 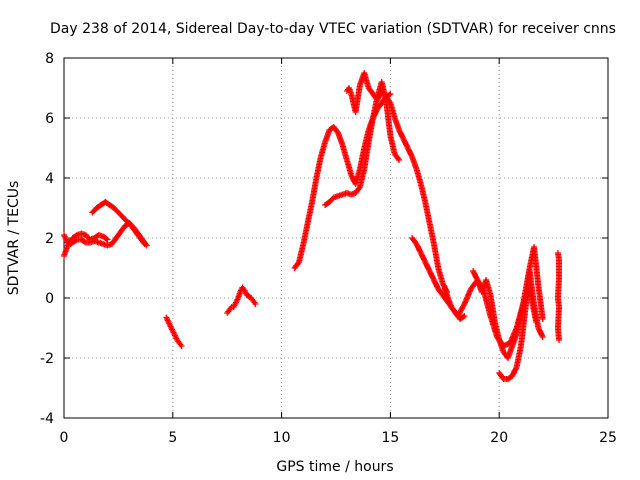 What do you see at coordinates (241, 300) in the screenshot?
I see `series-arc5` at bounding box center [241, 300].